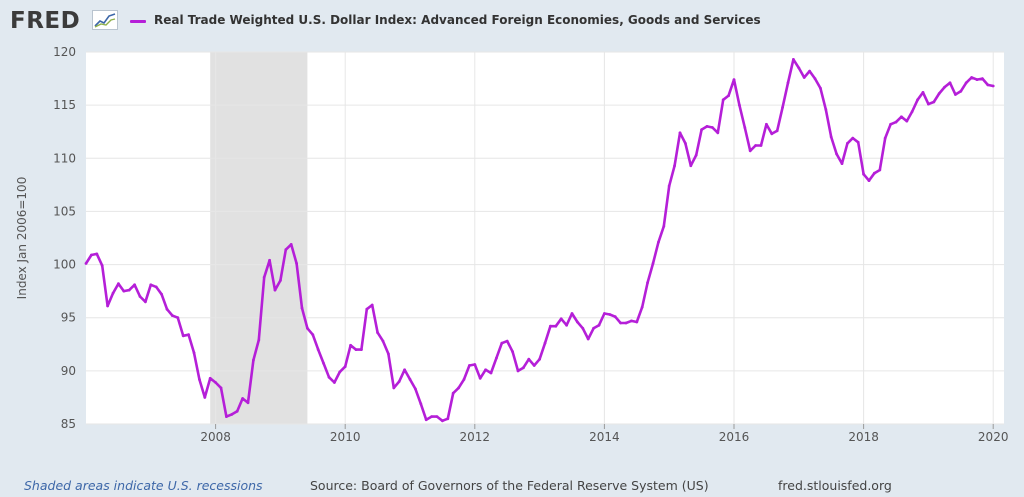  I want to click on site-link: fred.stlouisfed.org, so click(835, 485).